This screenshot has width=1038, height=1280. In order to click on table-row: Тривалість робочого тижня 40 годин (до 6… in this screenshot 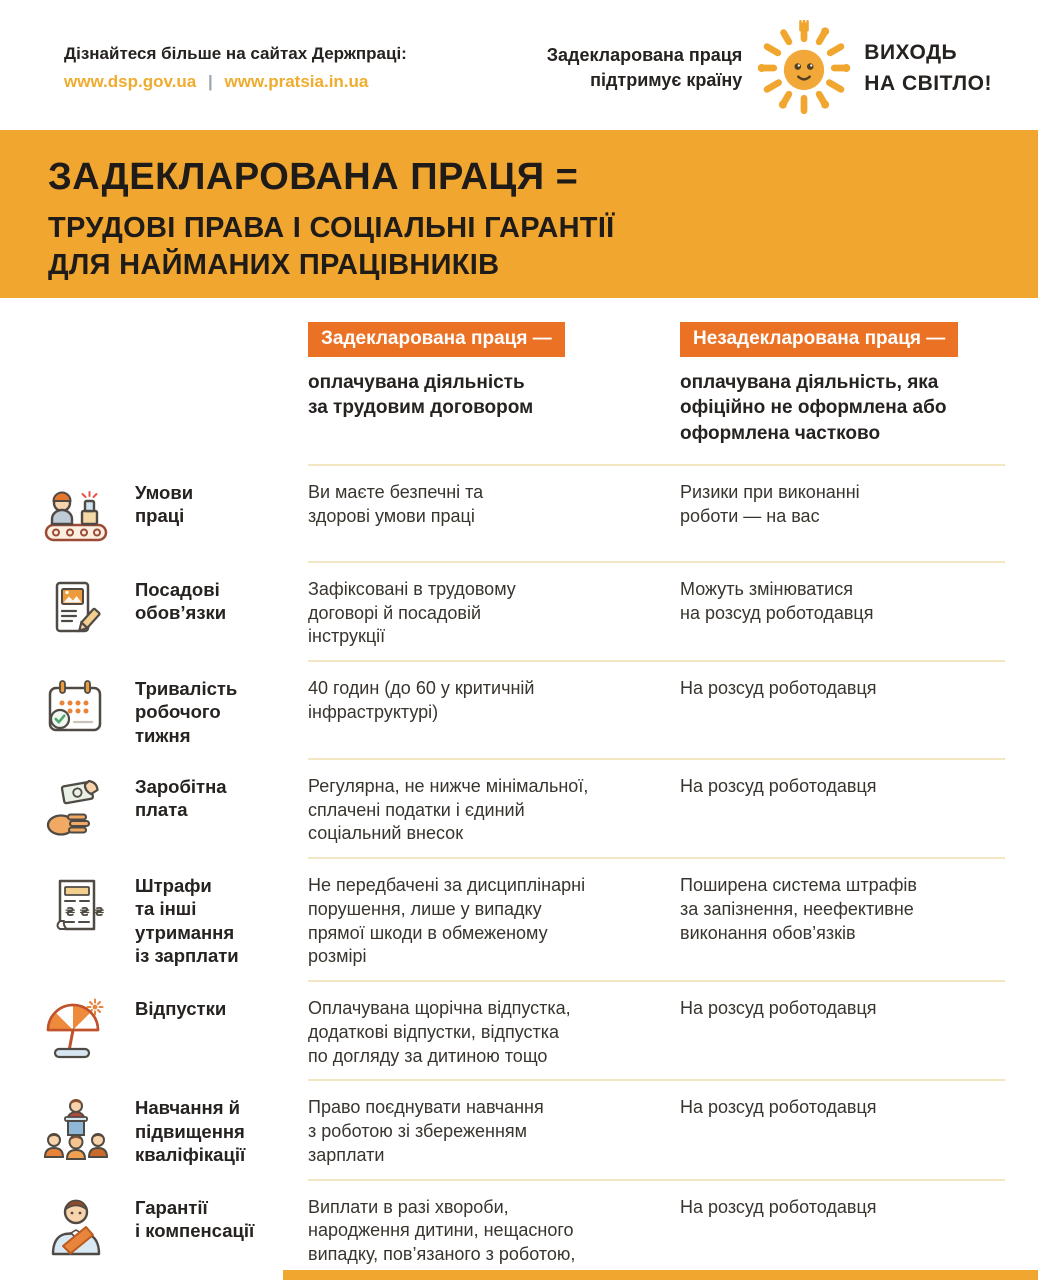, I will do `click(519, 710)`.